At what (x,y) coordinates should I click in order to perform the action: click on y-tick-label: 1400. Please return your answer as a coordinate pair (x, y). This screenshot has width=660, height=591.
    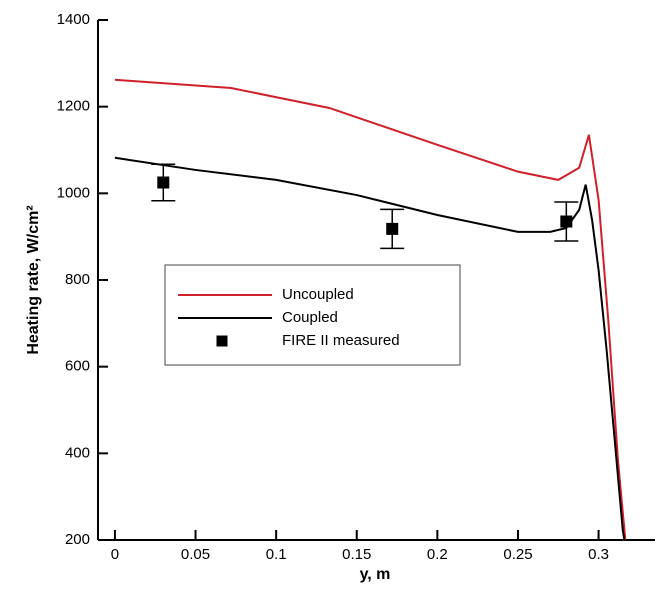
    Looking at the image, I should click on (73, 19).